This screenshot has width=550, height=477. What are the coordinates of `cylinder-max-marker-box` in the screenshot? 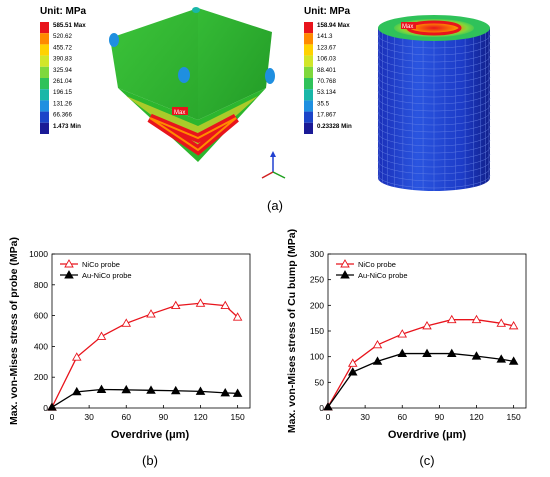 It's located at (408, 25).